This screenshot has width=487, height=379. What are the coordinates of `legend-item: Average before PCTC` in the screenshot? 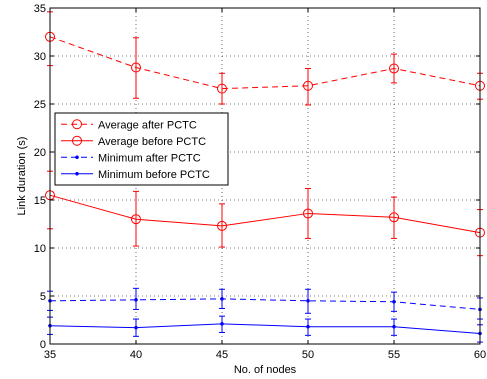 It's located at (133, 141).